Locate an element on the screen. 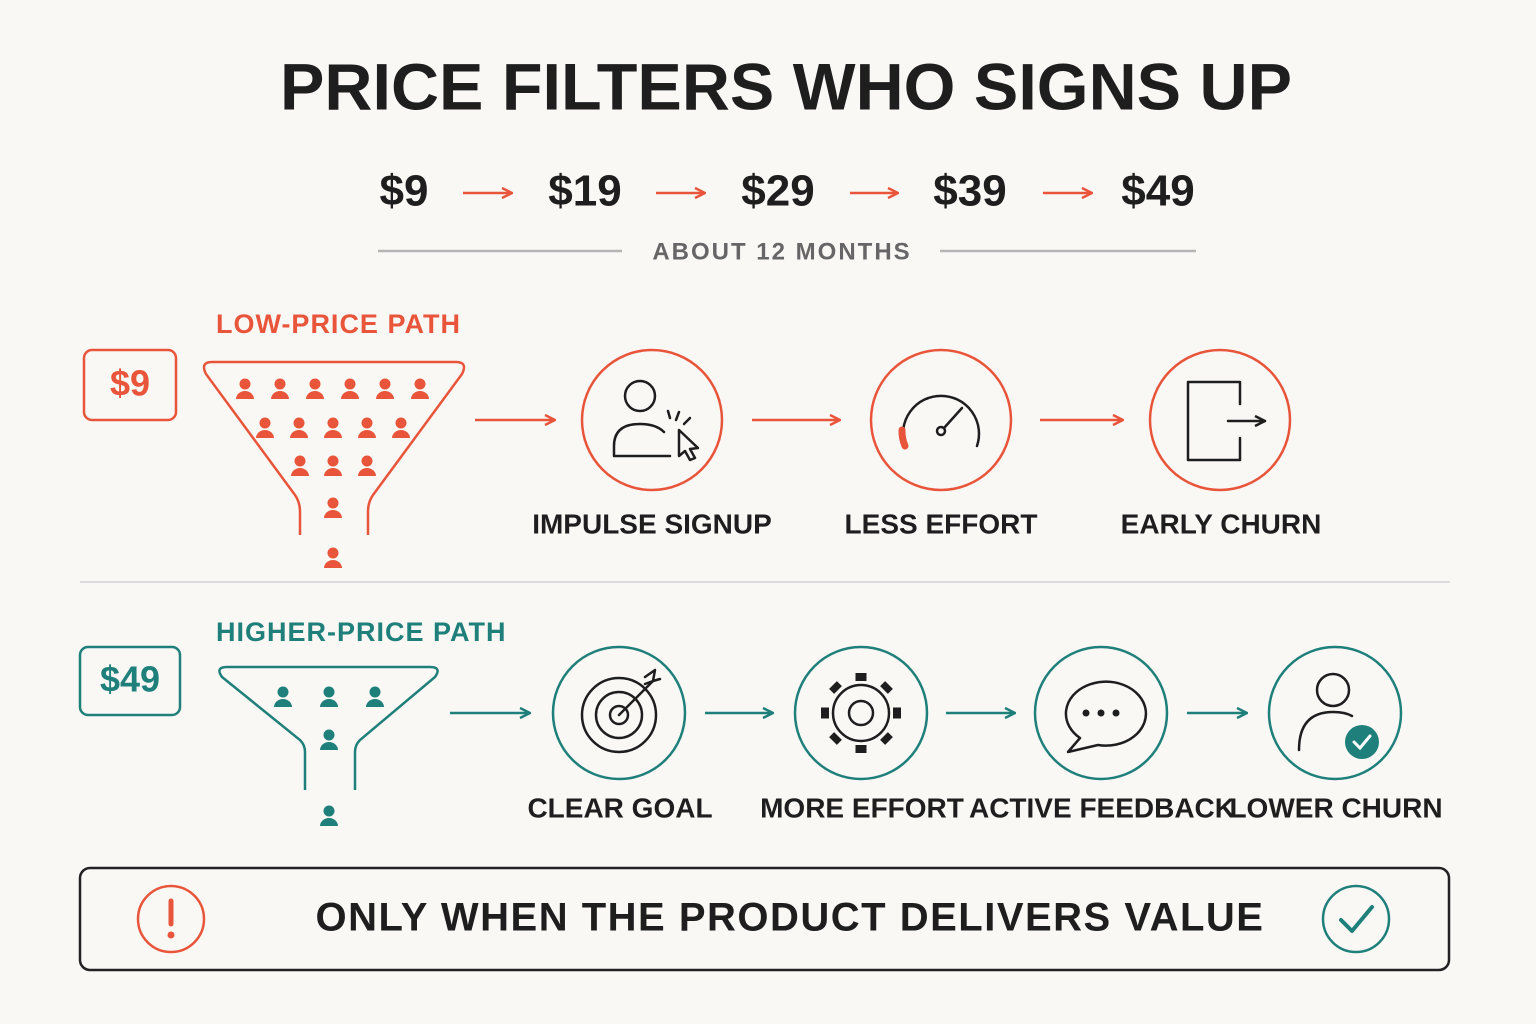 Image resolution: width=1536 pixels, height=1024 pixels. chat-icon is located at coordinates (1106, 717).